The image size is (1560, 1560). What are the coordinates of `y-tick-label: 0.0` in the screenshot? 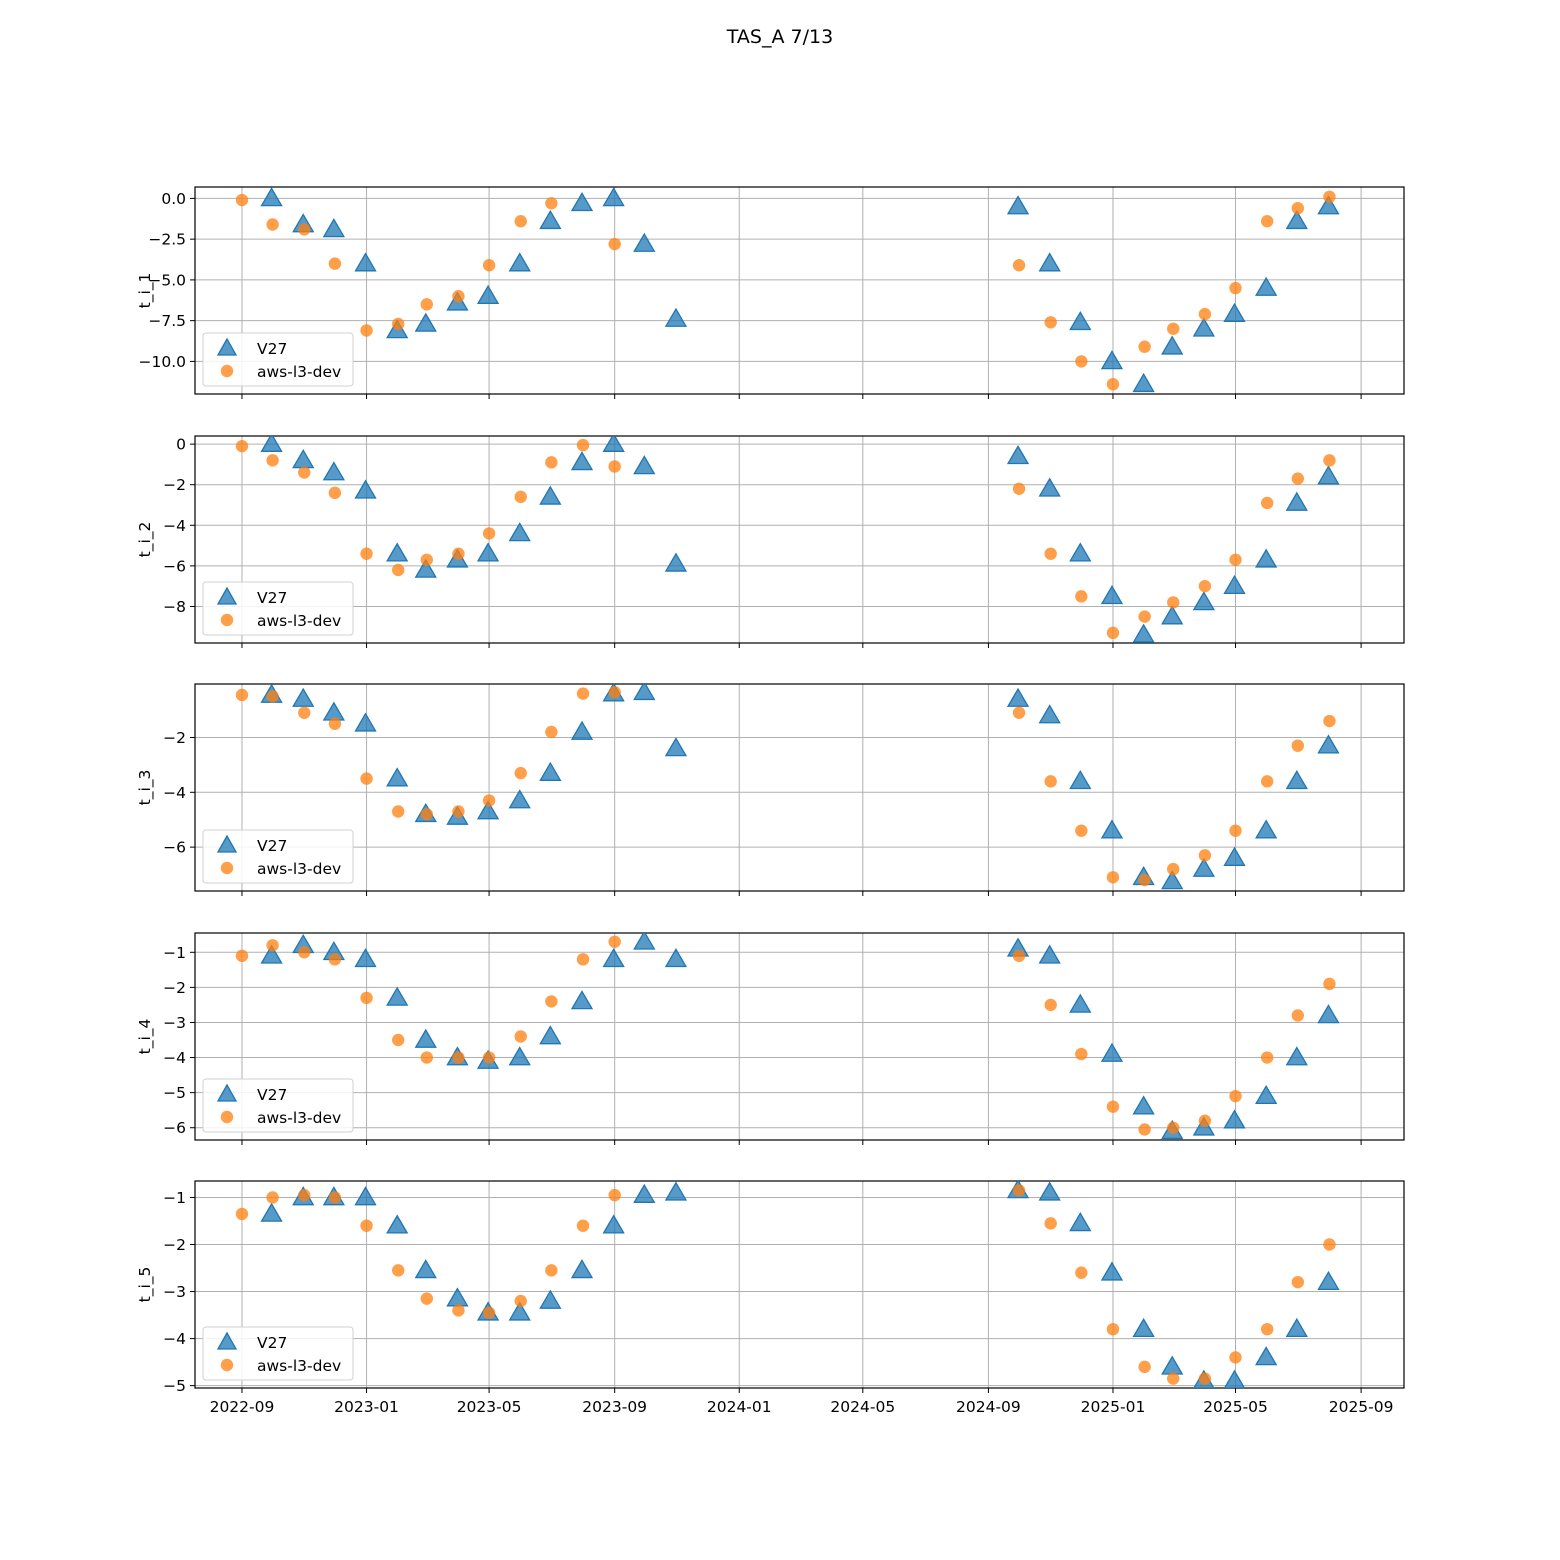 It's located at (173, 199).